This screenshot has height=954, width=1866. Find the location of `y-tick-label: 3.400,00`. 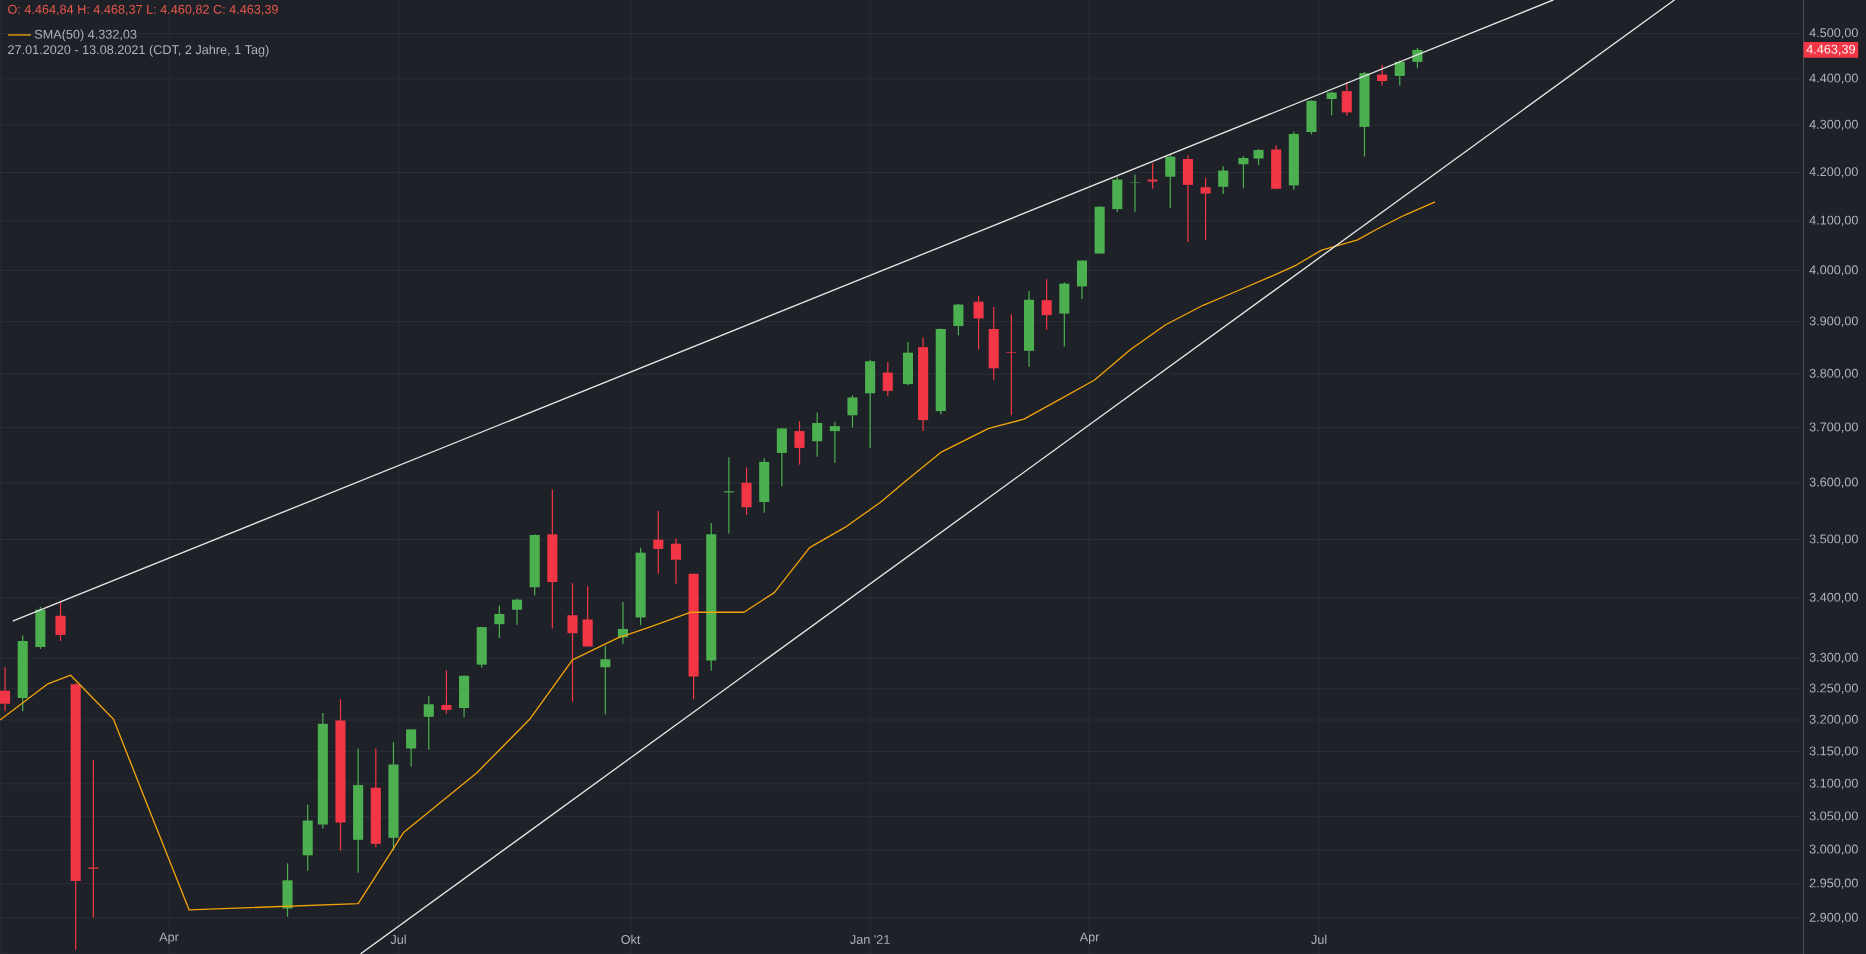

y-tick-label: 3.400,00 is located at coordinates (1833, 598).